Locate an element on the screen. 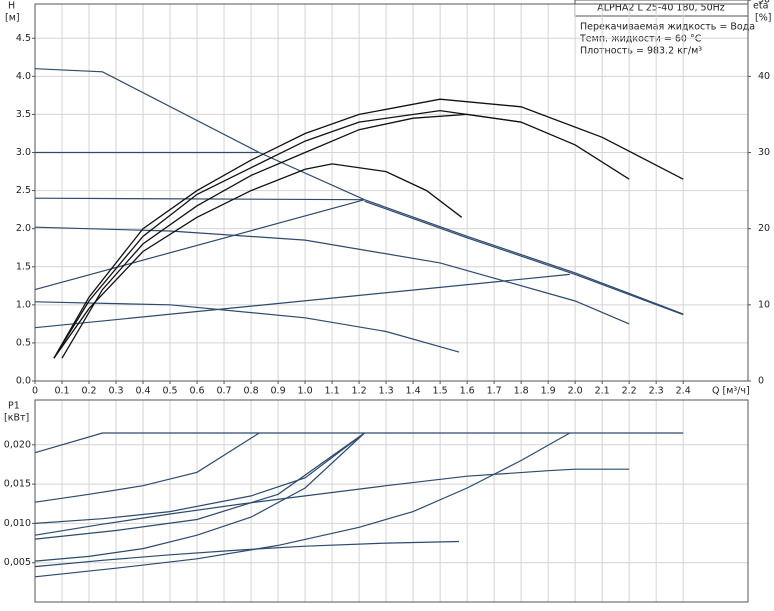 This screenshot has height=611, width=774. x-tick-label: 1.4 is located at coordinates (413, 391).